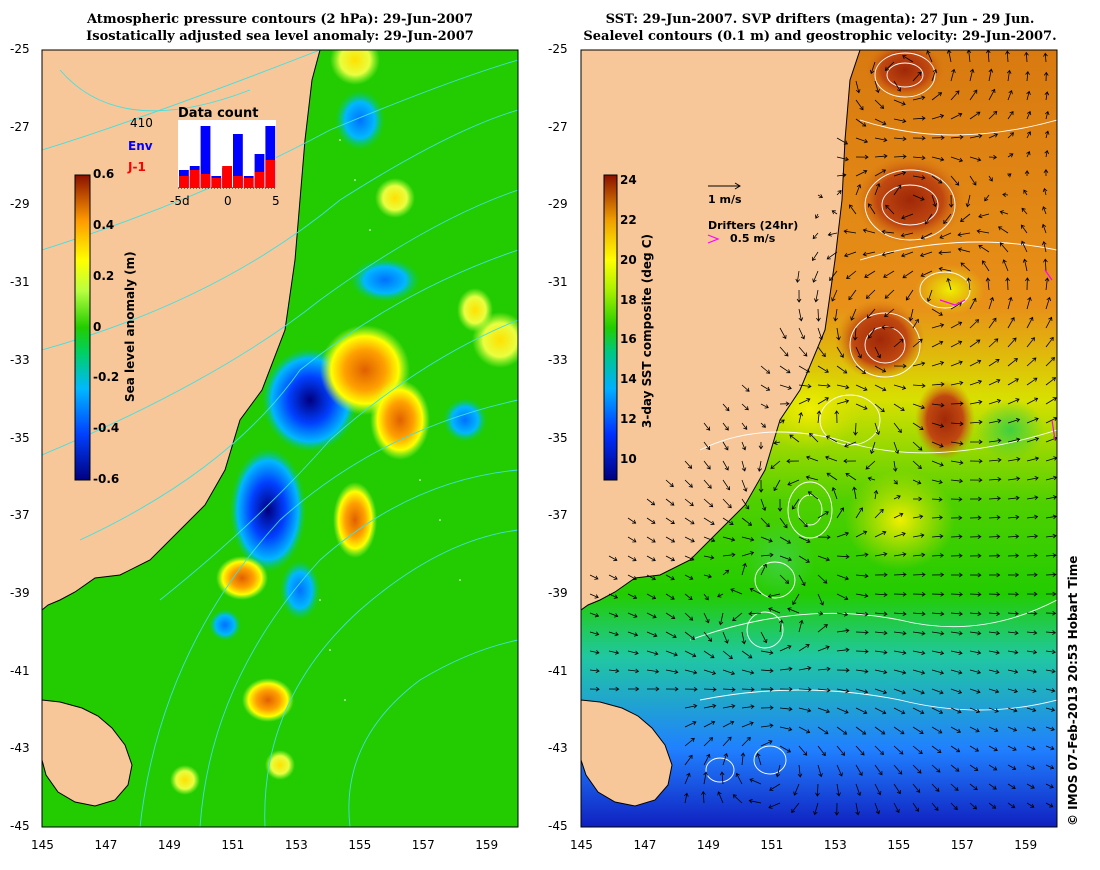  Describe the element at coordinates (20, 748) in the screenshot. I see `left-lat-tick: -43` at that location.